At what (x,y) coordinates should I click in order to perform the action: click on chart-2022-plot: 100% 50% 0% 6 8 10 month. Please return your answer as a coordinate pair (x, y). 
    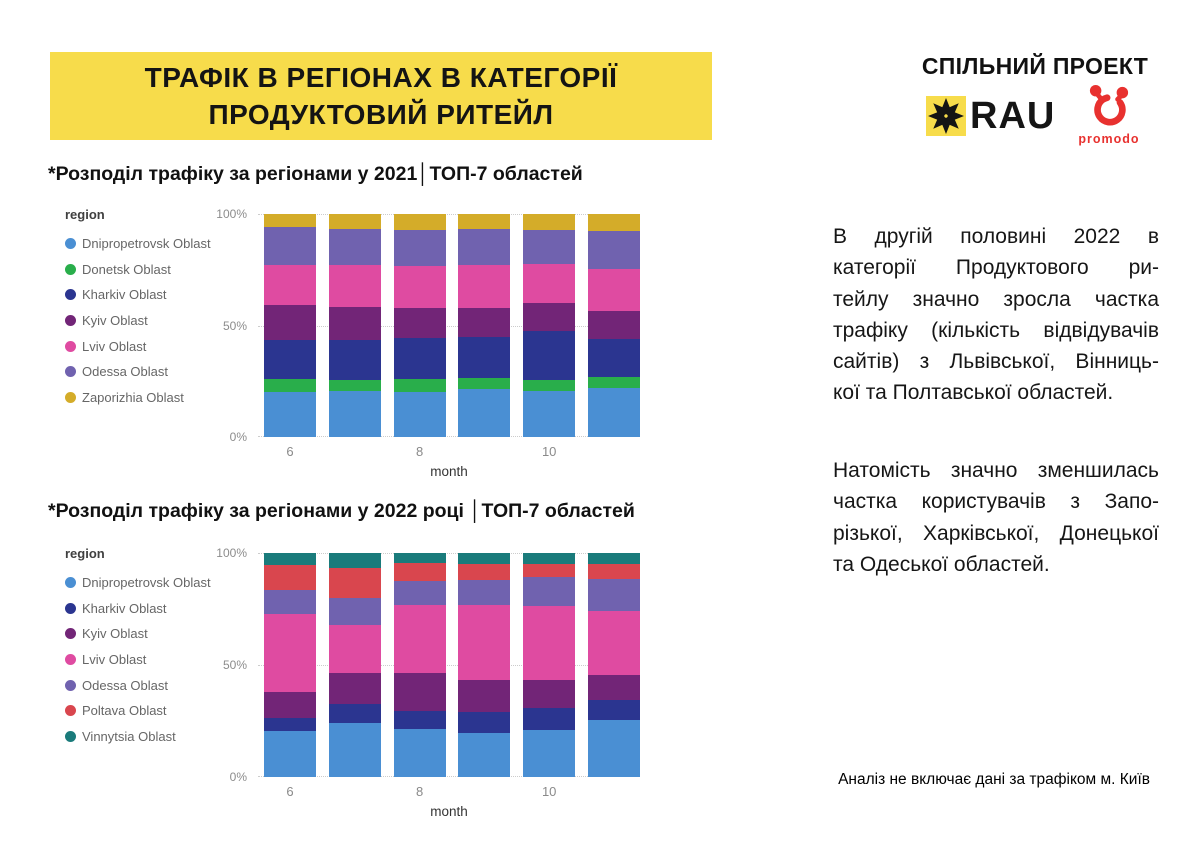
    Looking at the image, I should click on (428, 682).